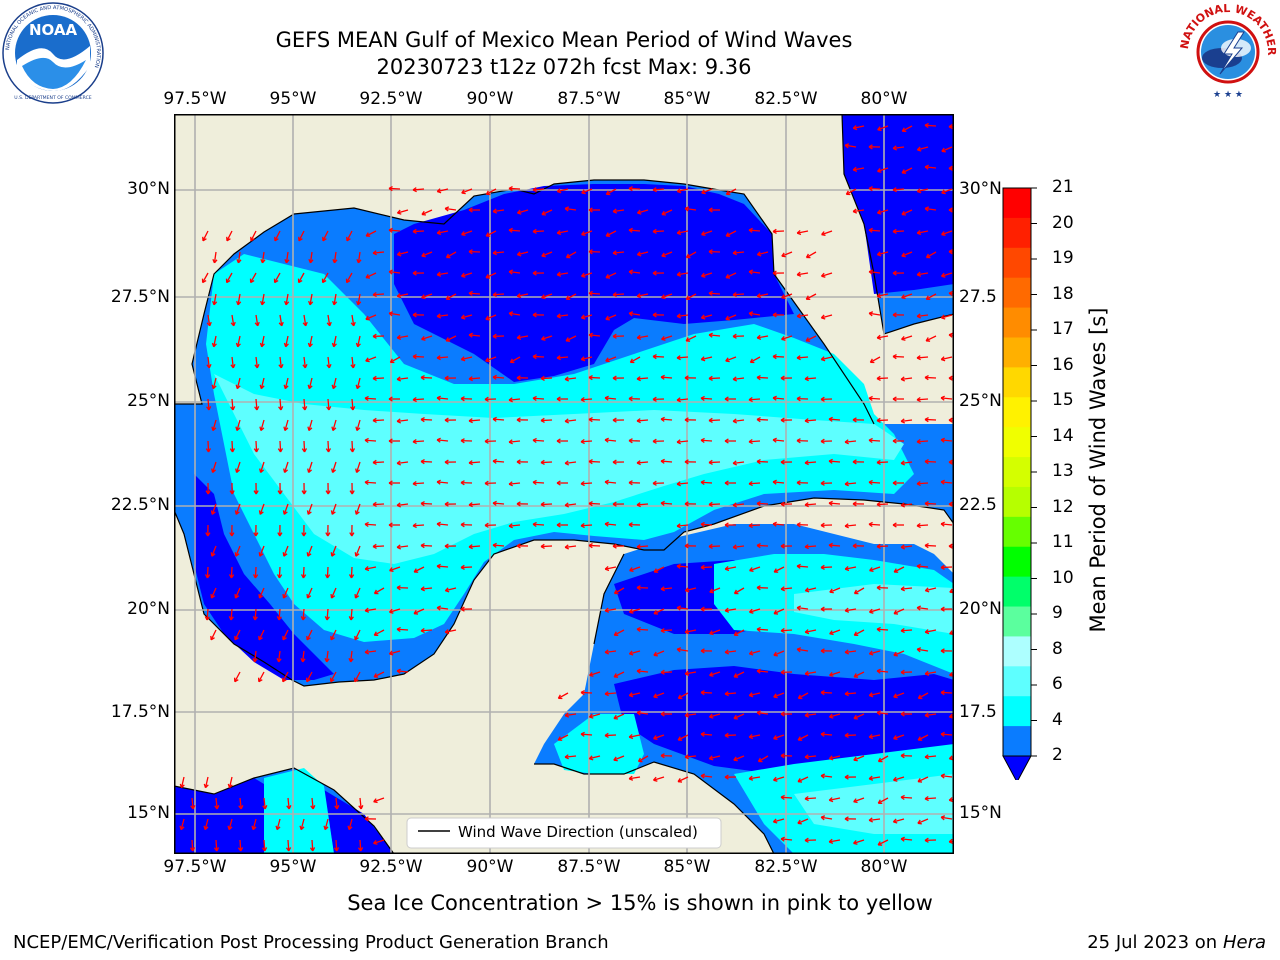 This screenshot has height=960, width=1280. What do you see at coordinates (978, 712) in the screenshot?
I see `lat-tick-right: 17.5` at bounding box center [978, 712].